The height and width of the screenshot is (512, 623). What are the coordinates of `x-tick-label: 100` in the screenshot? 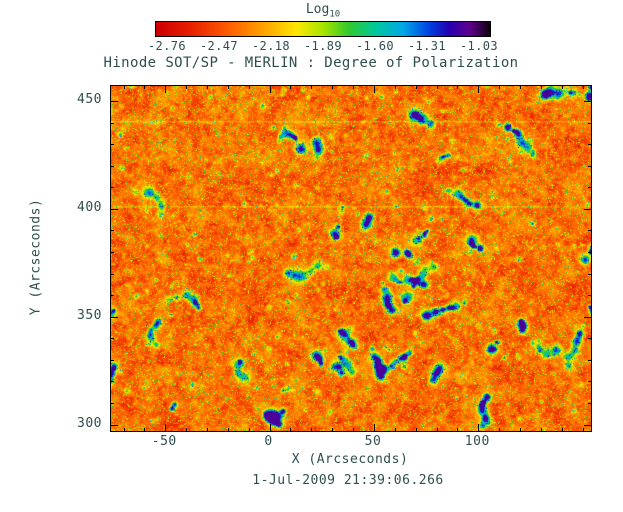 It's located at (477, 441).